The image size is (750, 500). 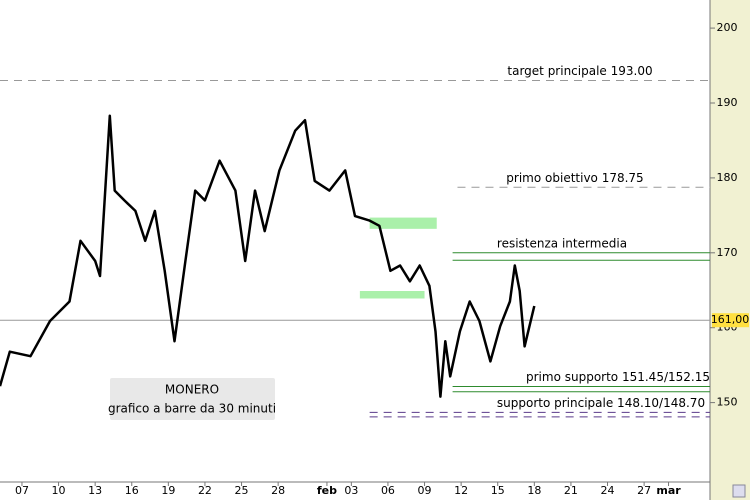 I want to click on y-tick-label: 170, so click(x=727, y=252).